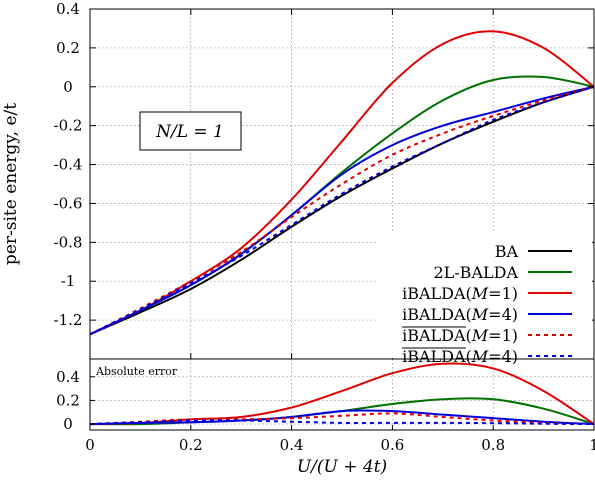  Describe the element at coordinates (507, 251) in the screenshot. I see `legend-label-ba: BA` at that location.